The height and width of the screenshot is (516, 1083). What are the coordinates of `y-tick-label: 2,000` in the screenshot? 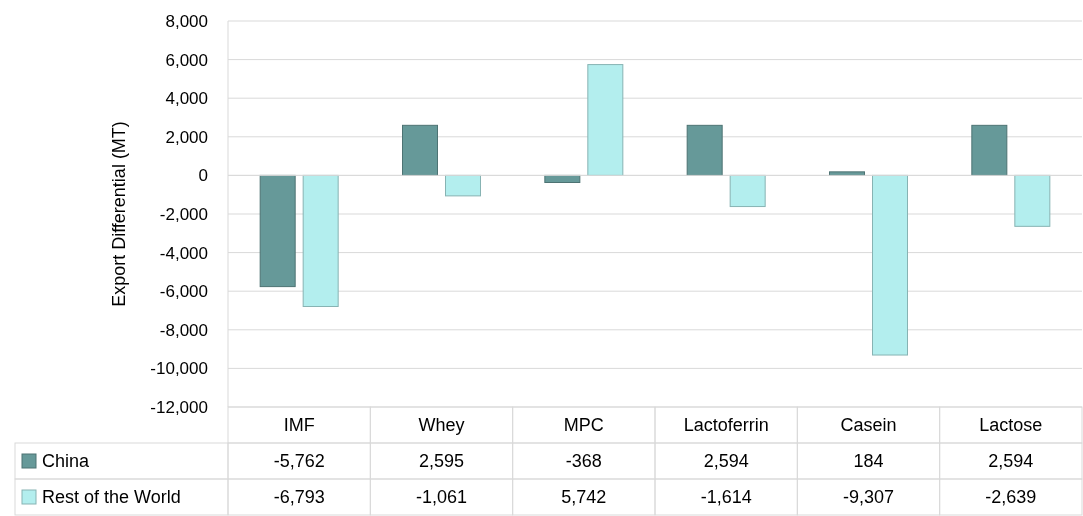 It's located at (186, 137).